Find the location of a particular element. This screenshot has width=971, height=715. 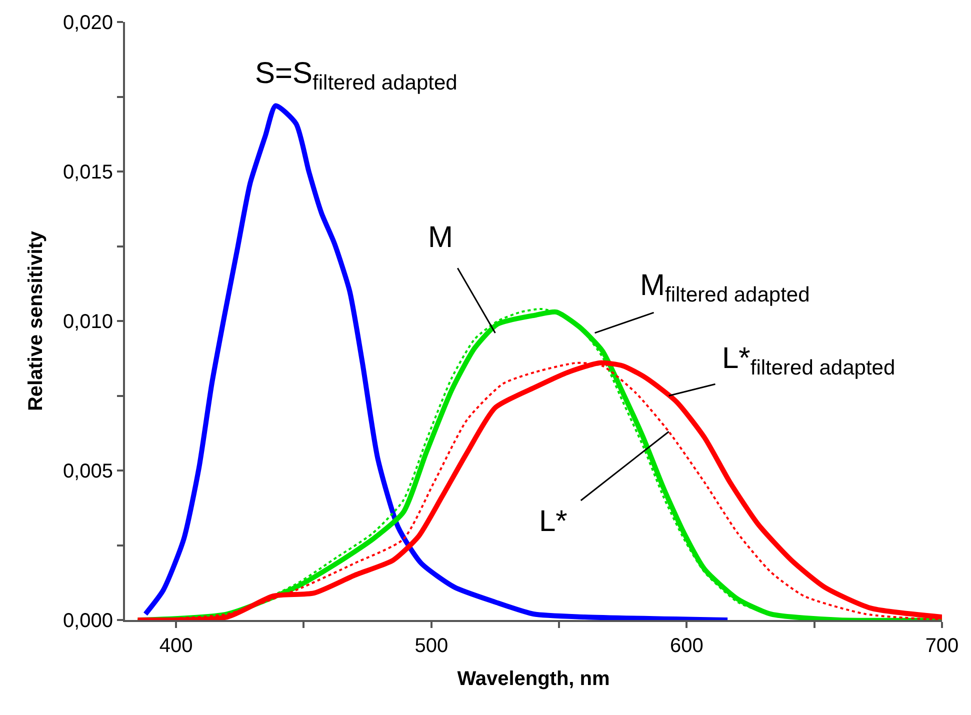

x-tick-label: 500 is located at coordinates (431, 646).